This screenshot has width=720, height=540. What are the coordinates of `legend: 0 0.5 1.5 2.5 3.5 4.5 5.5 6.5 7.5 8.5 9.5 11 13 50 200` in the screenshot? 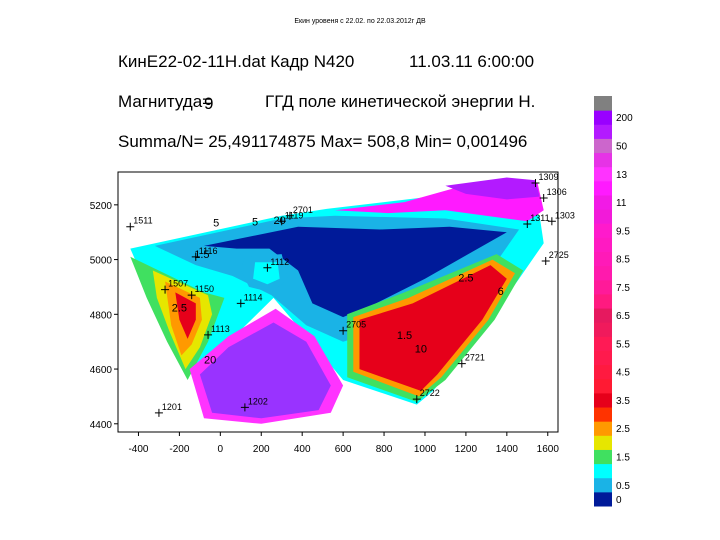 It's located at (613, 301).